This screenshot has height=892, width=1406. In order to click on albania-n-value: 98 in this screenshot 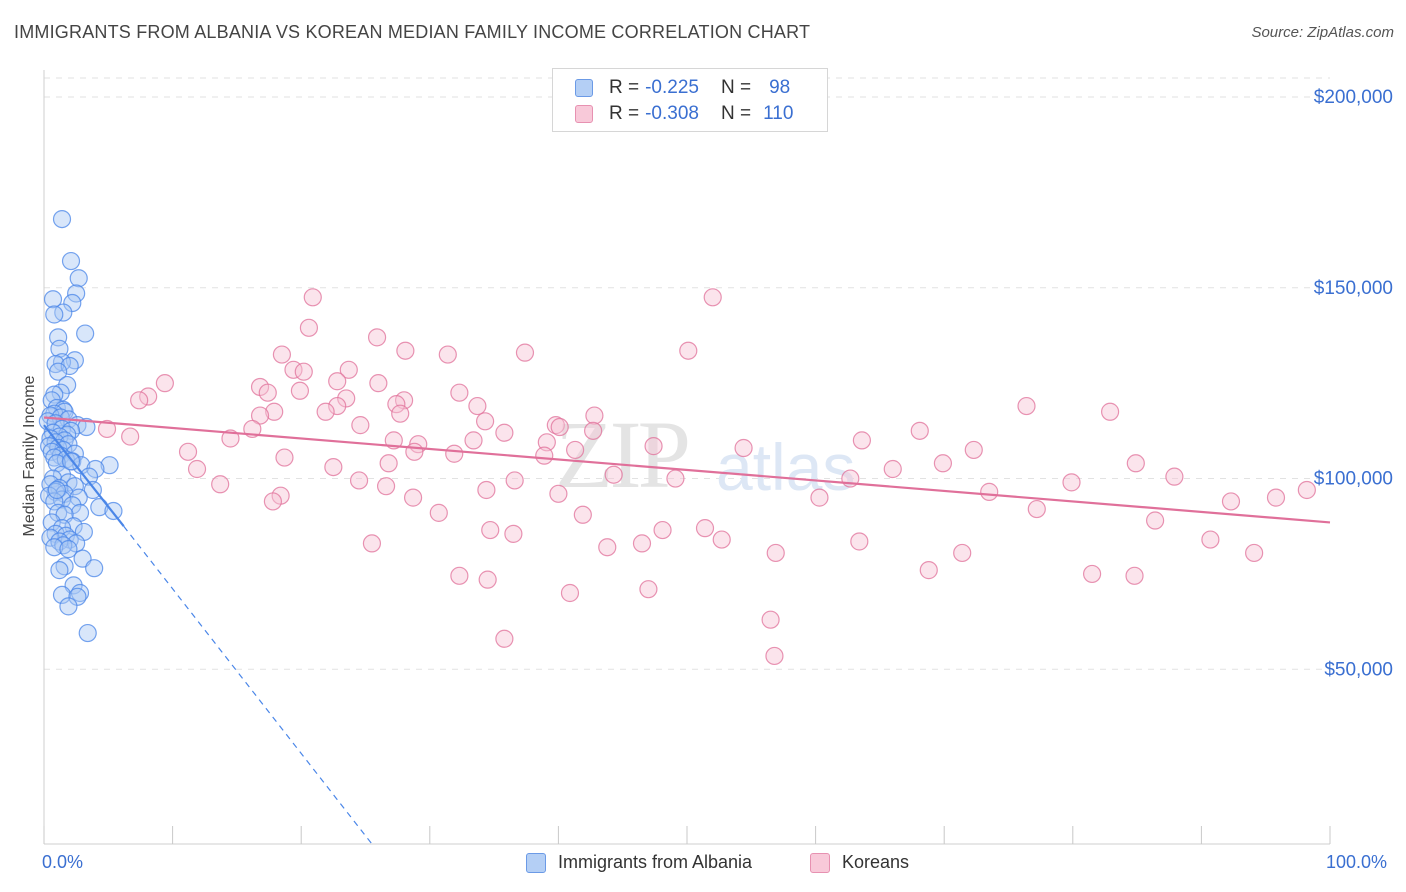, I will do `click(780, 87)`.